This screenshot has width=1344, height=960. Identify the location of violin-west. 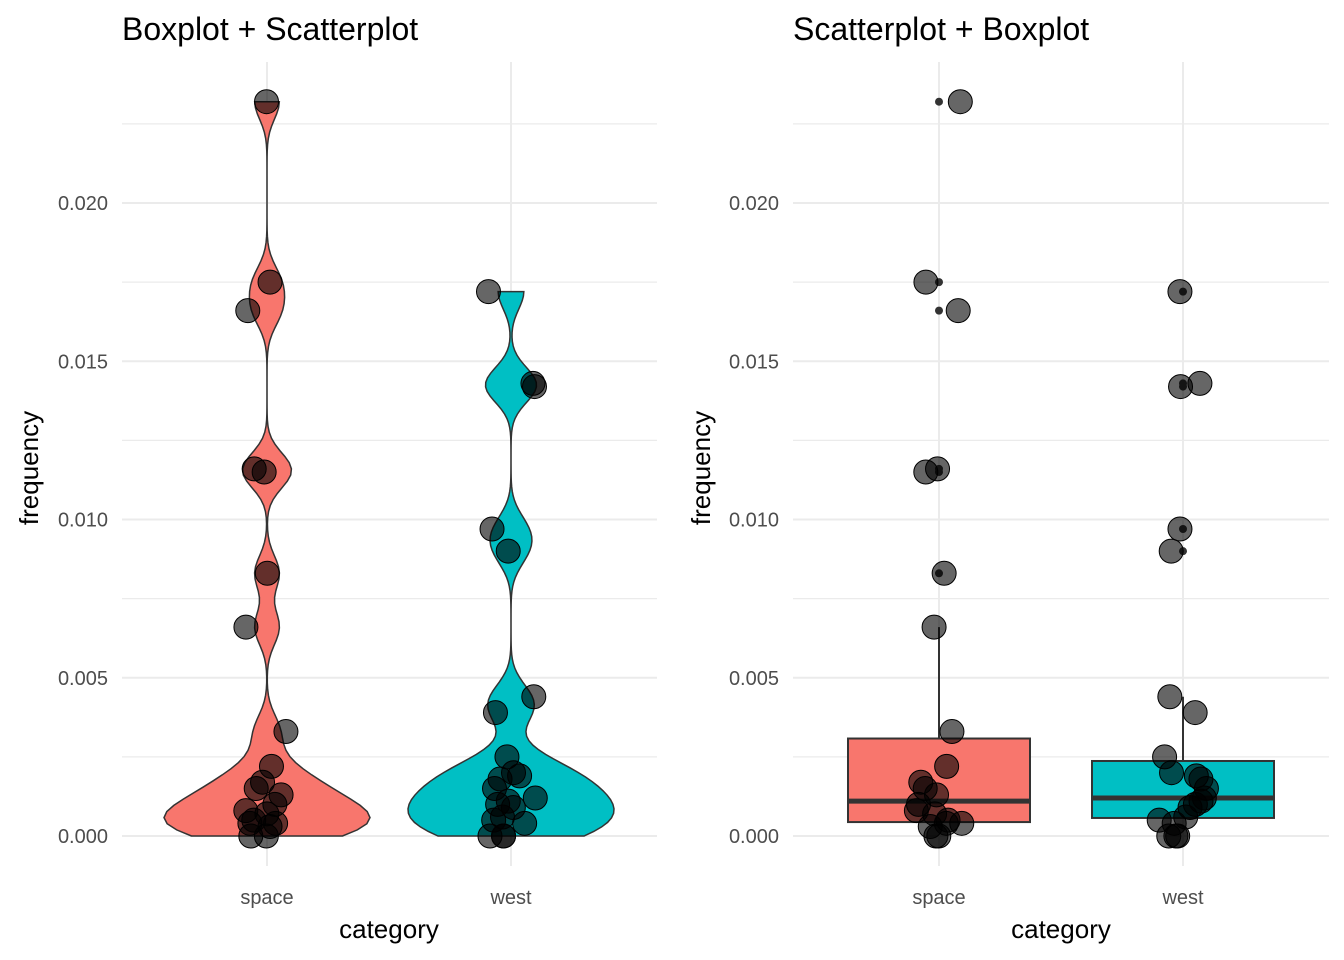
(511, 563).